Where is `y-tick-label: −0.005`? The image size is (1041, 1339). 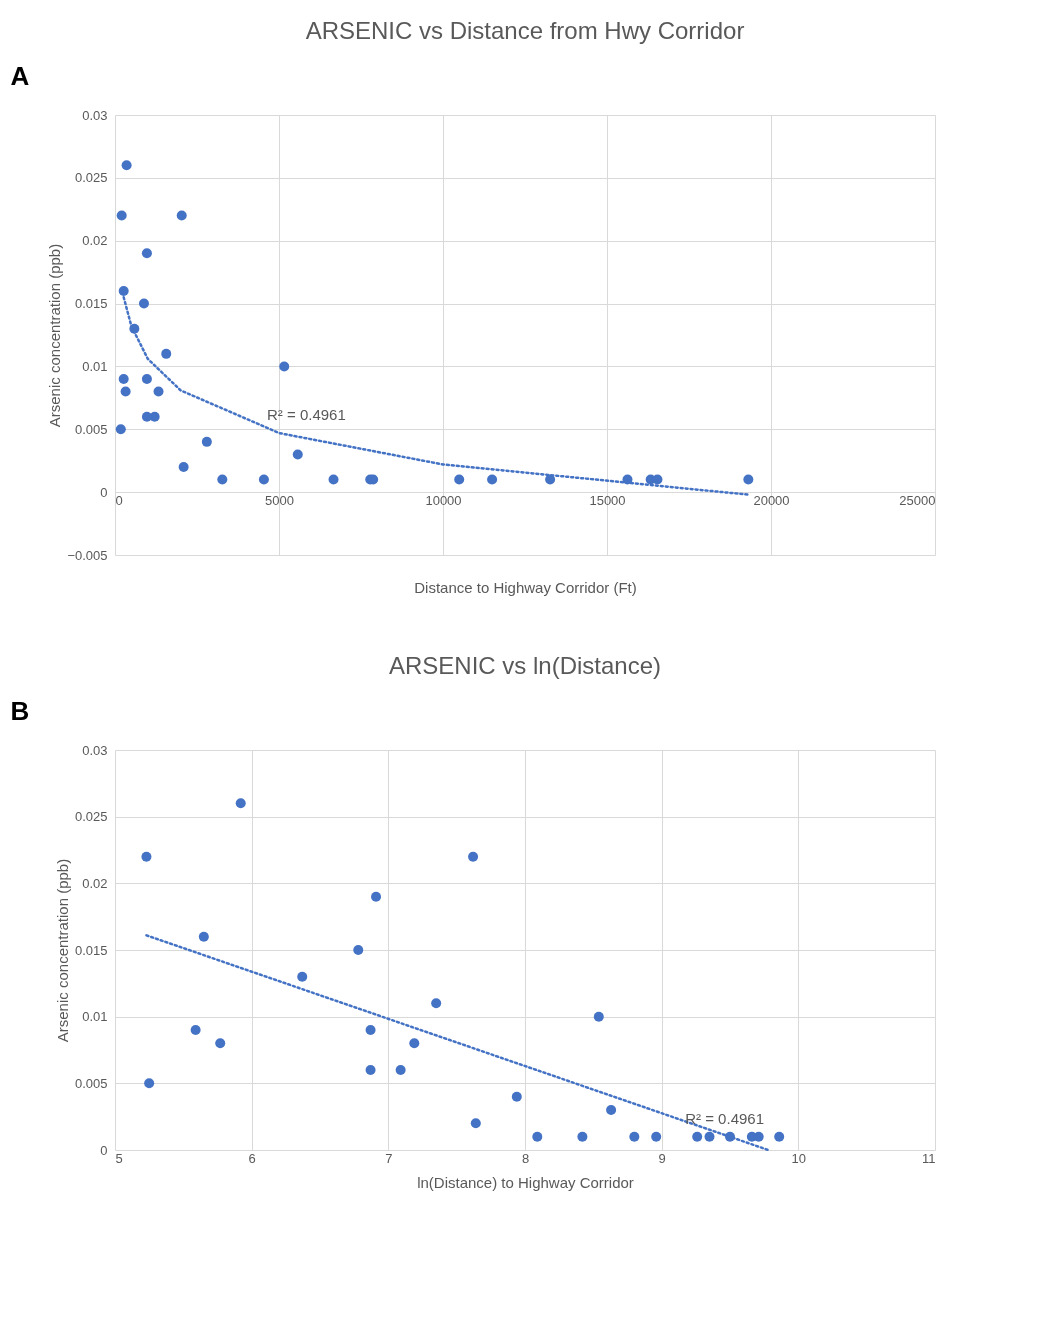 y-tick-label: −0.005 is located at coordinates (87, 555).